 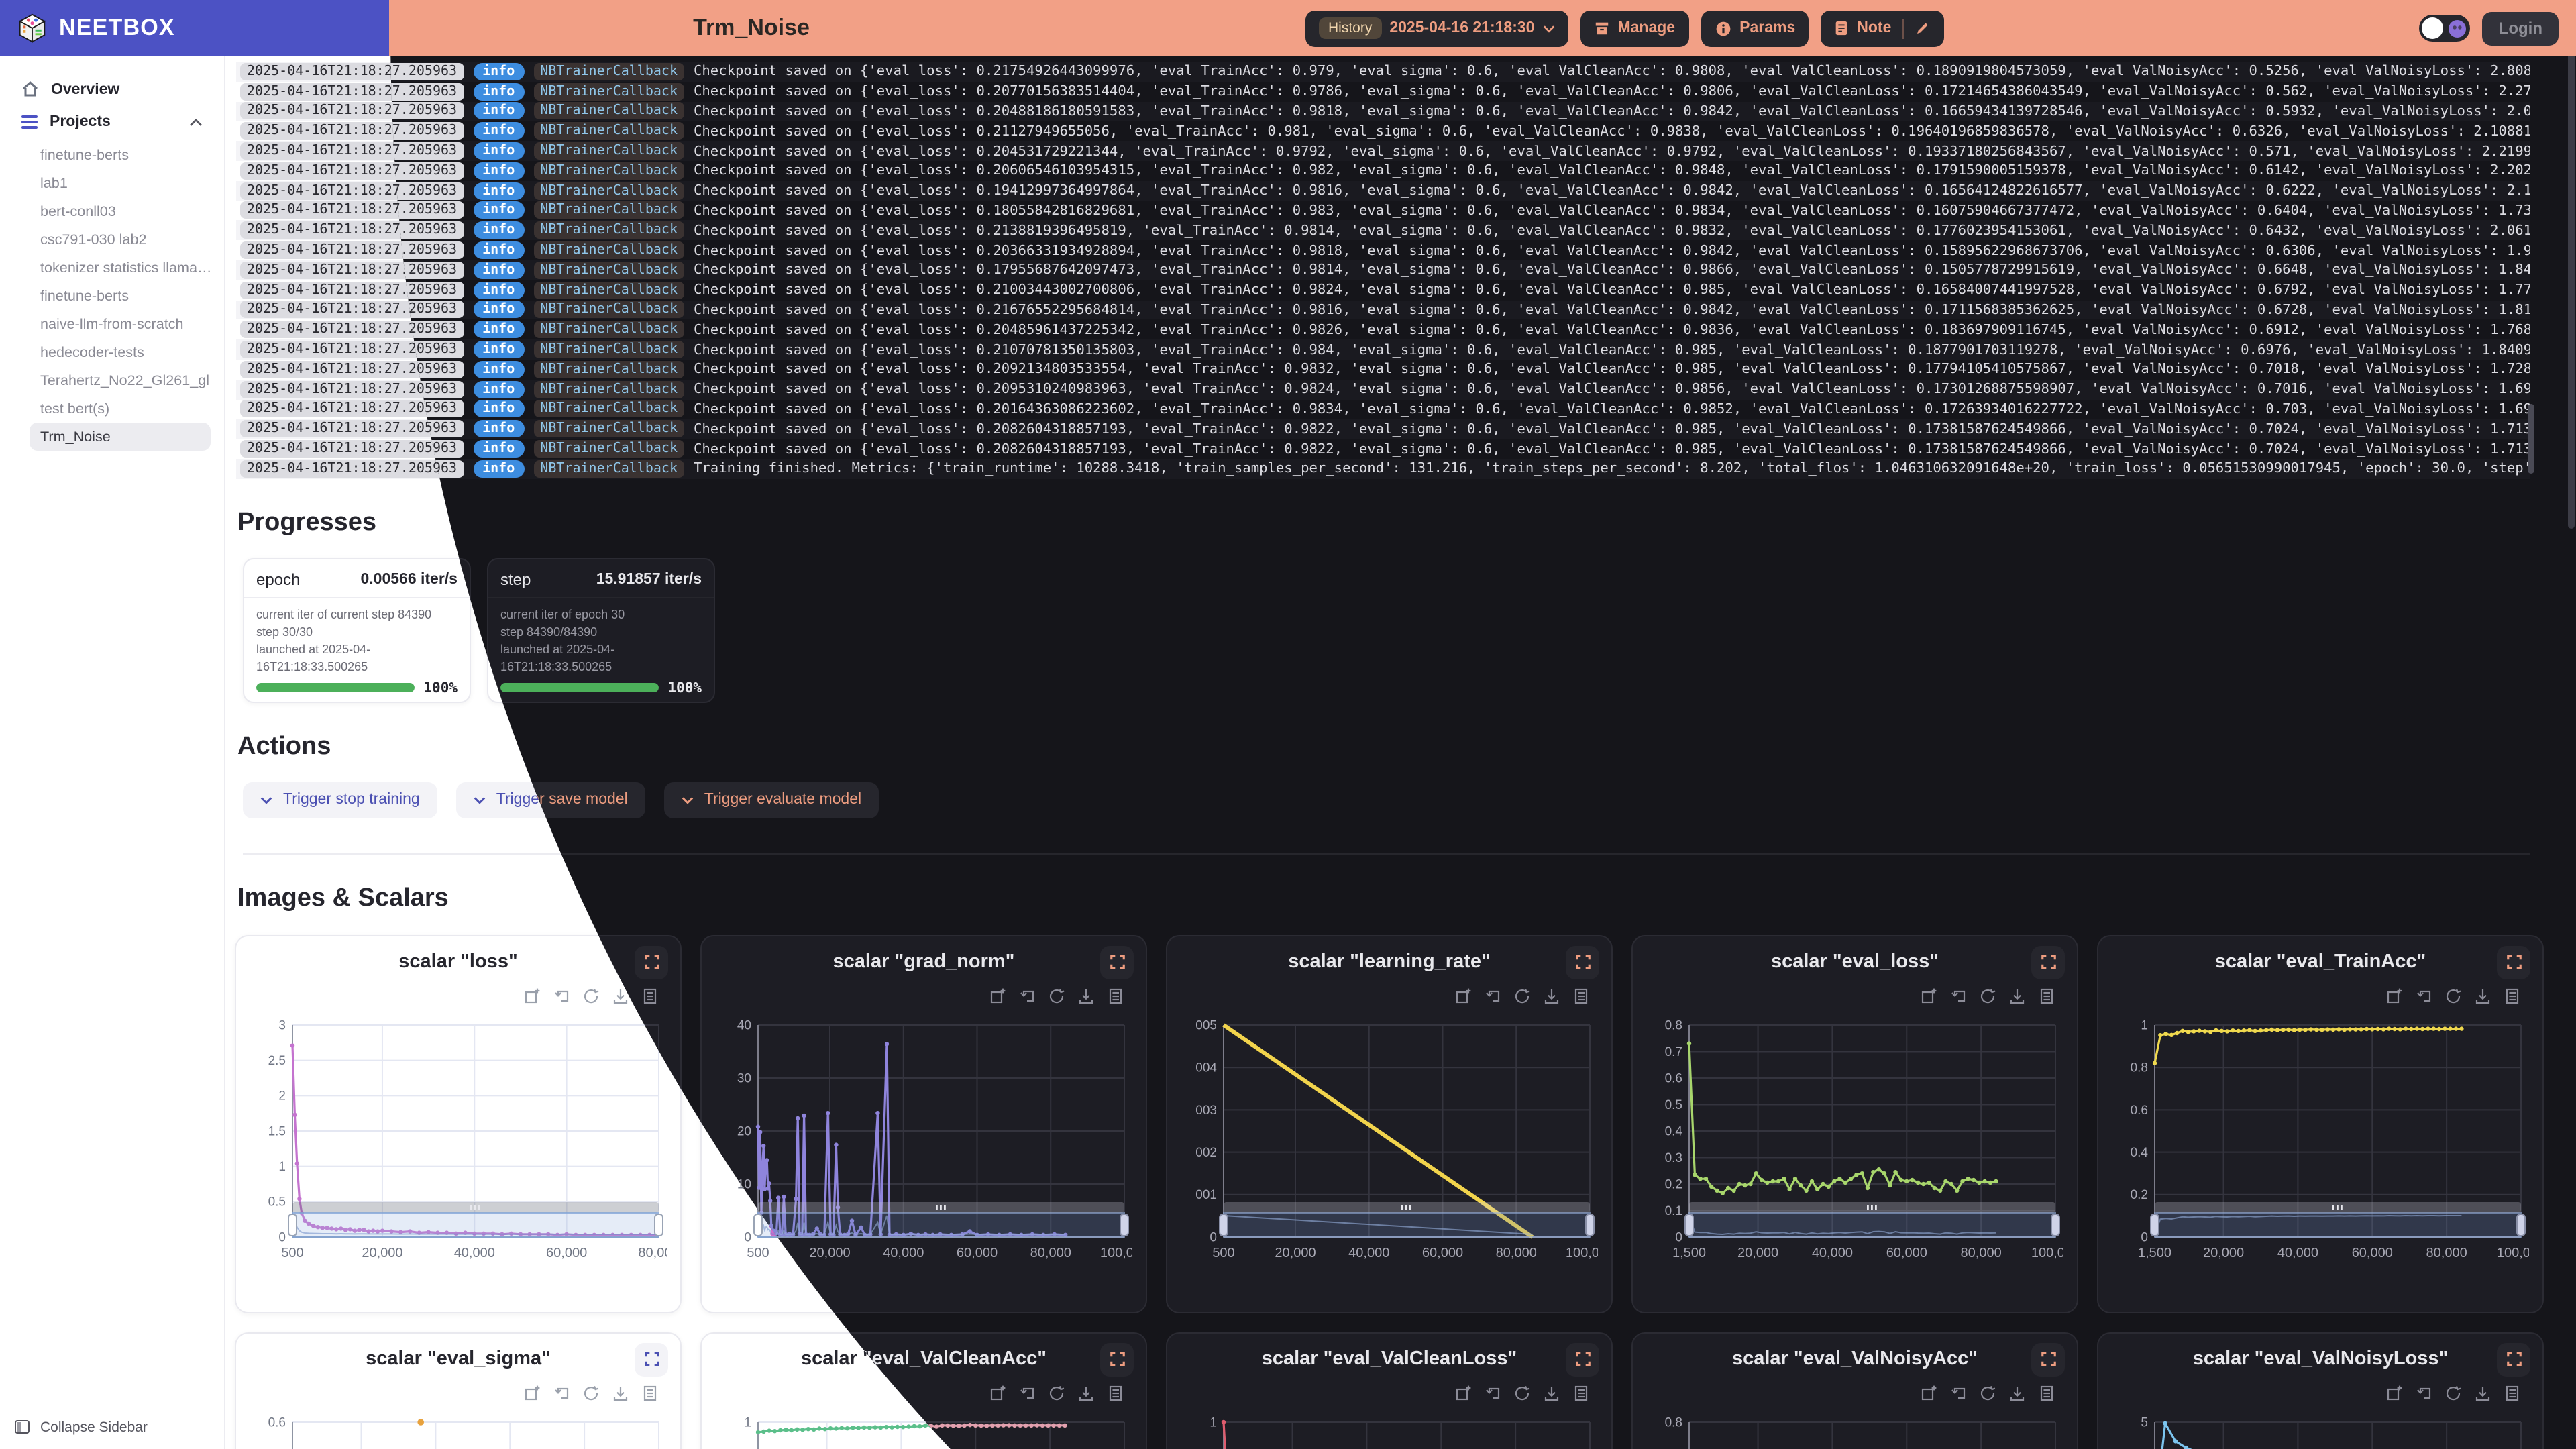 I want to click on sidebar-item-overview: Overview, so click(x=112, y=89).